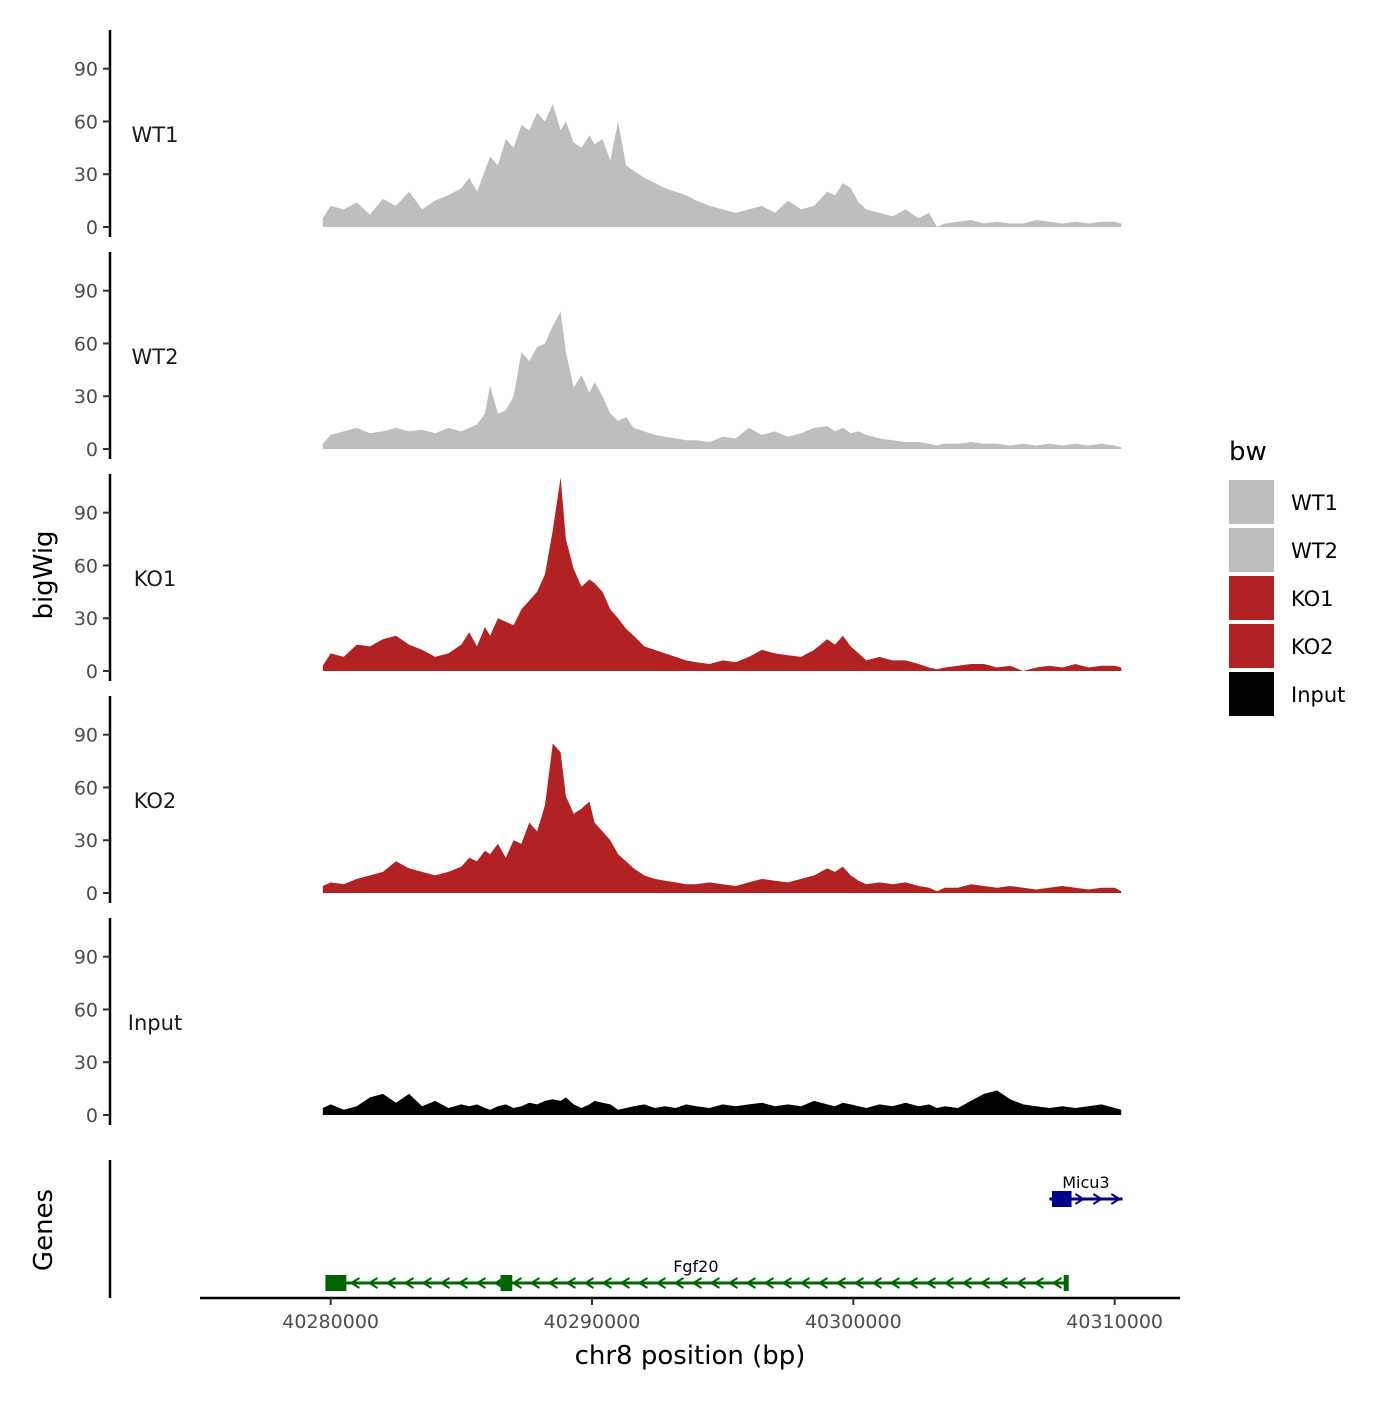  I want to click on legend-item-ko1: KO1, so click(1281, 598).